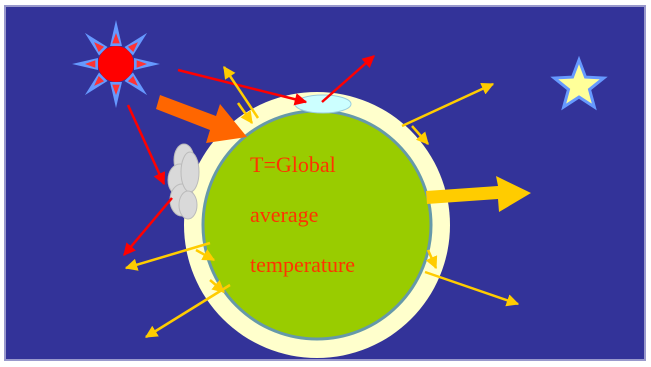 This screenshot has height=367, width=651. What do you see at coordinates (201, 119) in the screenshot?
I see `incoming-solar-arrow` at bounding box center [201, 119].